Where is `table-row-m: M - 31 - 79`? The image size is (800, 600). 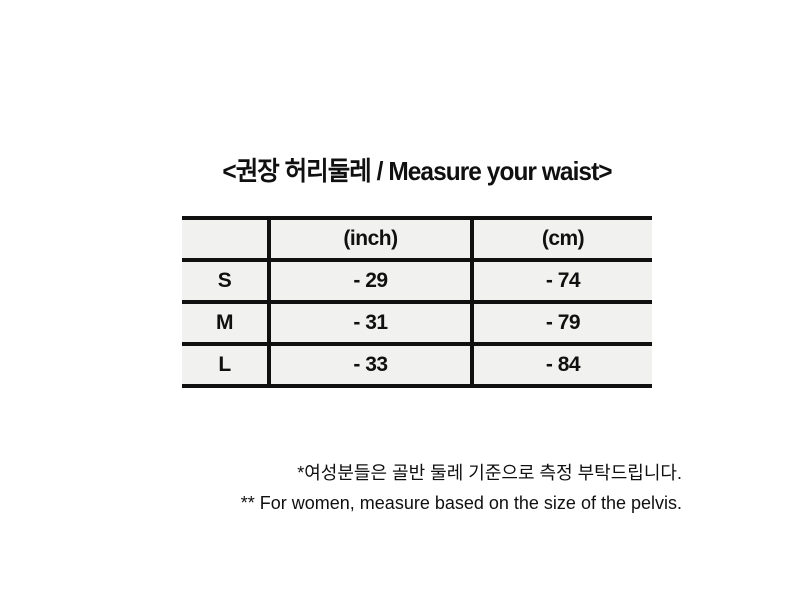
table-row-m: M - 31 - 79 is located at coordinates (417, 325).